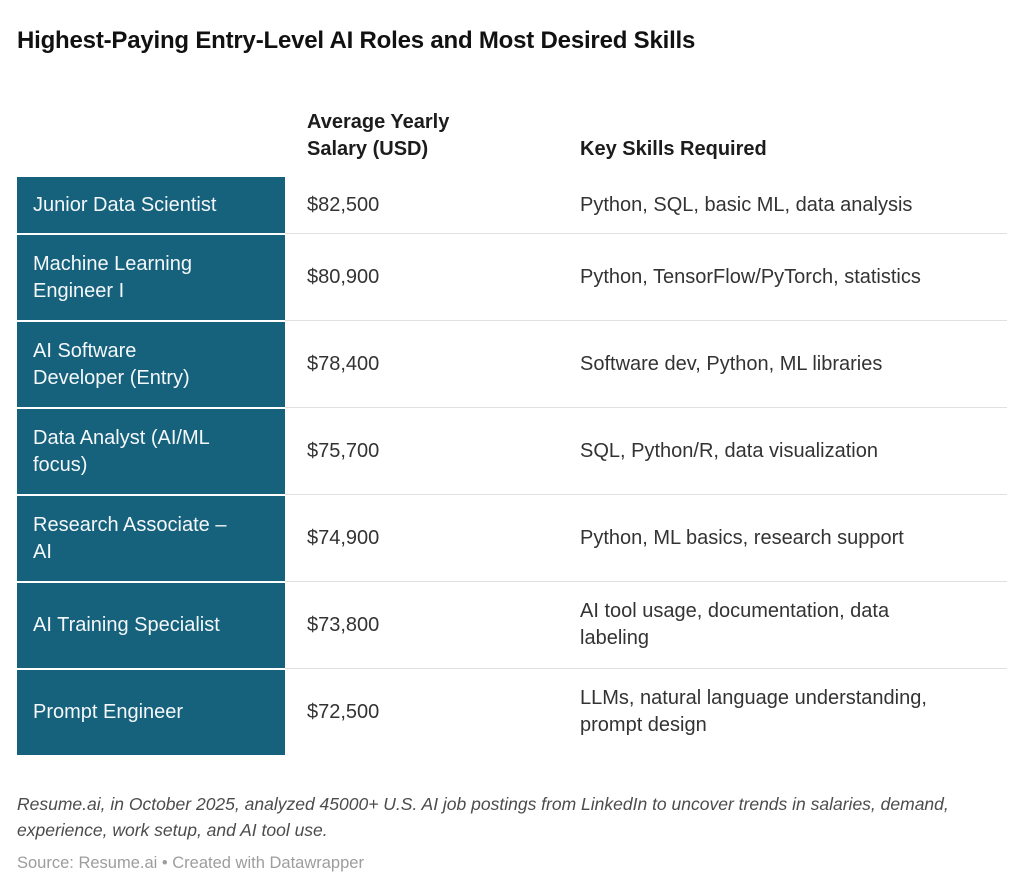 The width and height of the screenshot is (1024, 887). I want to click on role-cell: Data Analyst (AI/ML focus), so click(151, 450).